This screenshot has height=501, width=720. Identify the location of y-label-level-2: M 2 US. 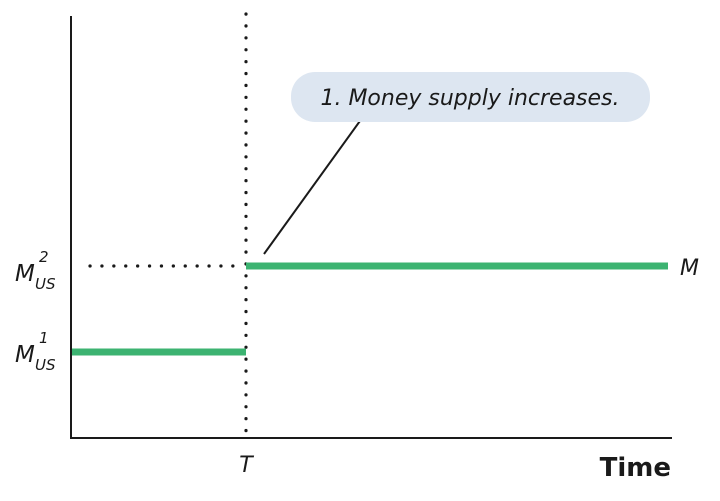
(35, 270).